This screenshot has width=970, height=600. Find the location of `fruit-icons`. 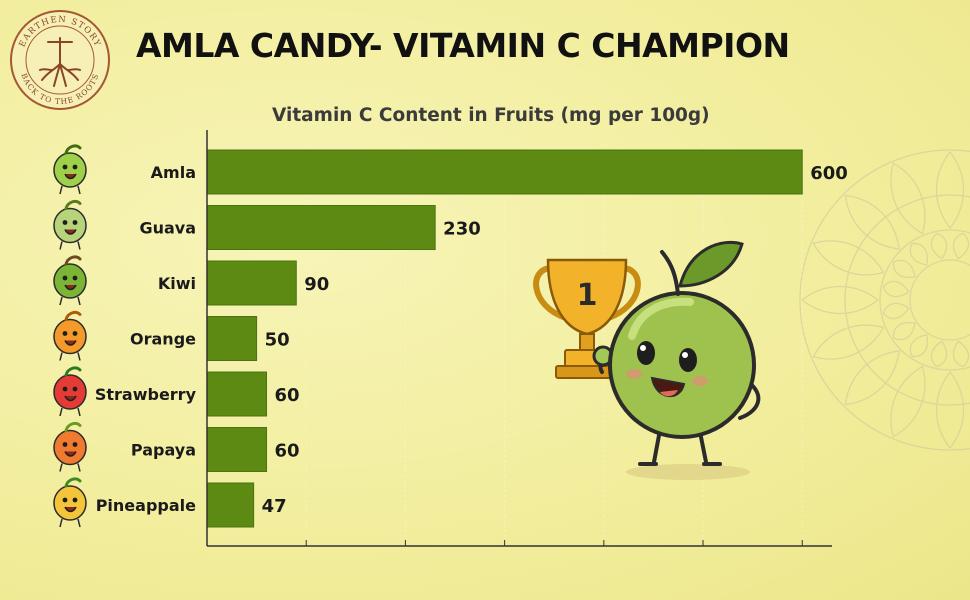

fruit-icons is located at coordinates (70, 336).